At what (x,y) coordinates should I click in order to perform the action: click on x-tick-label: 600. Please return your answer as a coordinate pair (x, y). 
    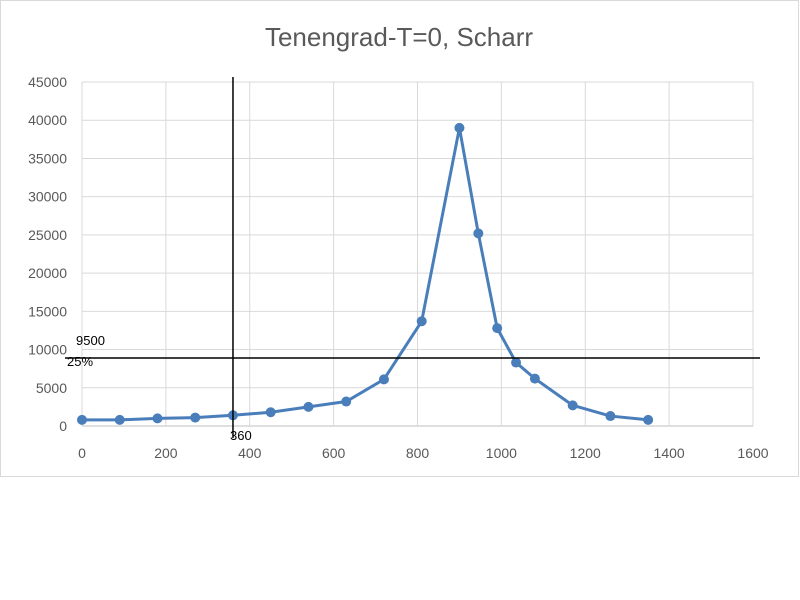
    Looking at the image, I should click on (334, 453).